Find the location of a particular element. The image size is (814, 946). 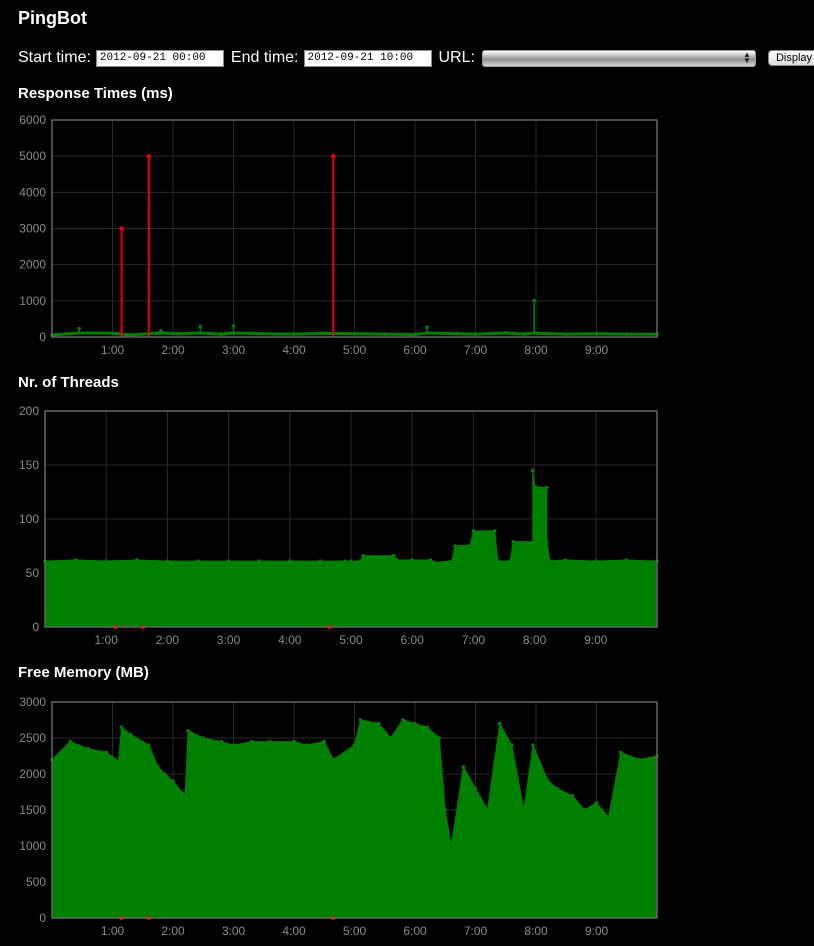

end-time-label: End time: is located at coordinates (264, 57).